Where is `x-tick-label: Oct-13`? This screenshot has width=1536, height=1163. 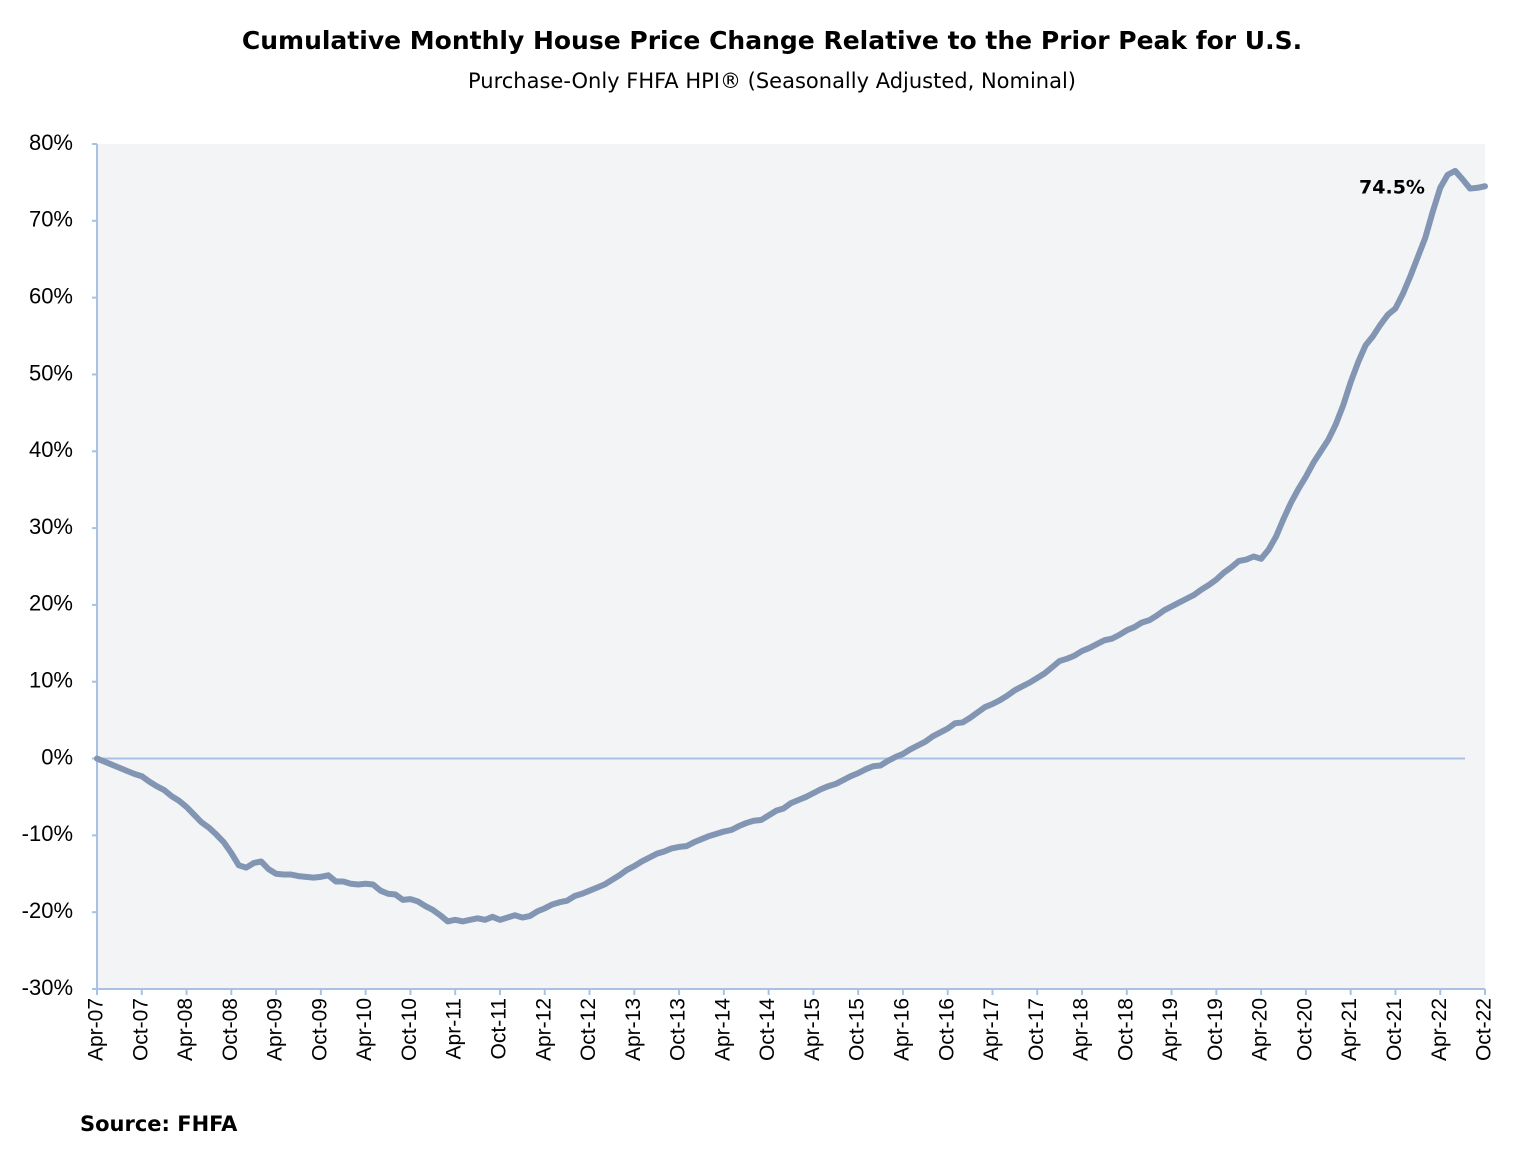
x-tick-label: Oct-13 is located at coordinates (678, 1029).